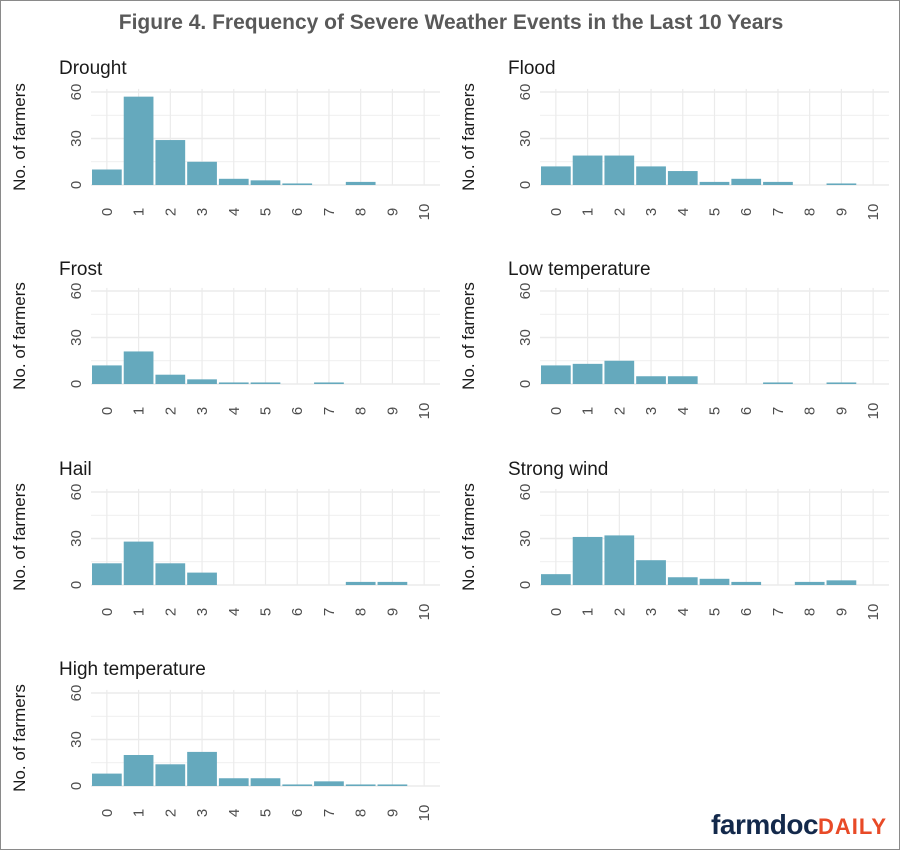  What do you see at coordinates (75, 469) in the screenshot?
I see `panel-title: Hail` at bounding box center [75, 469].